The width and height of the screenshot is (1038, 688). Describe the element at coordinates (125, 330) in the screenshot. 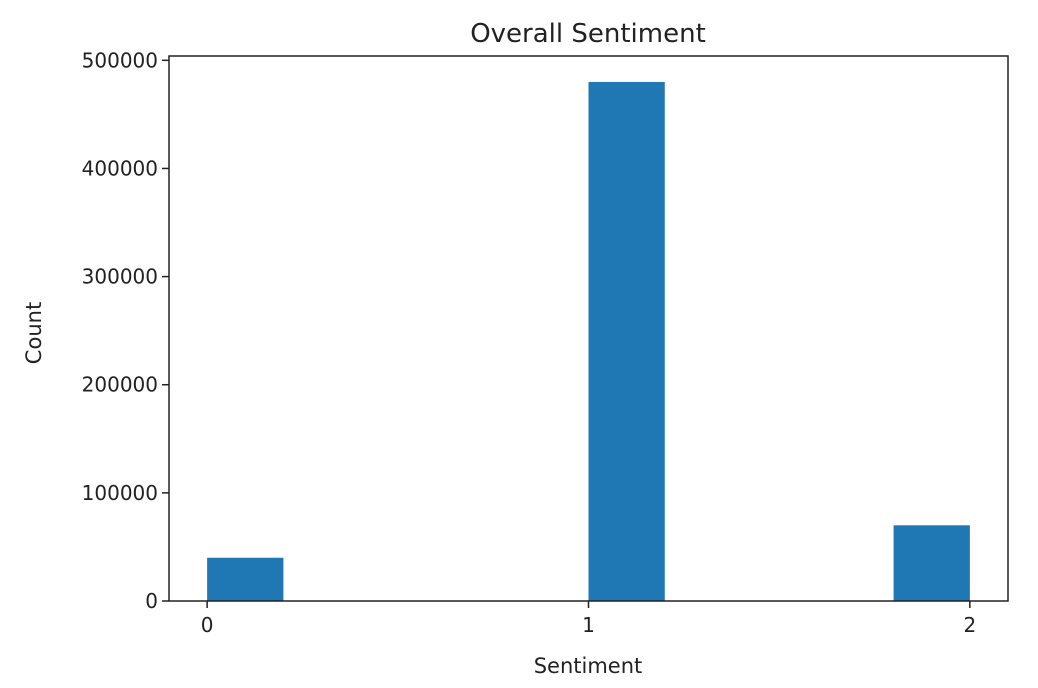

I see `y-axis: 0 100000 200000 300000 400000 500000` at that location.